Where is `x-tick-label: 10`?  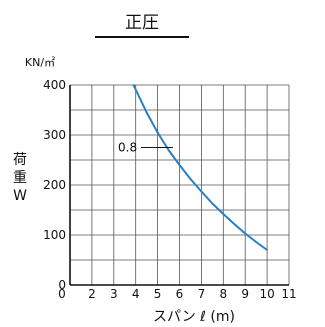
x-tick-label: 10 is located at coordinates (266, 294).